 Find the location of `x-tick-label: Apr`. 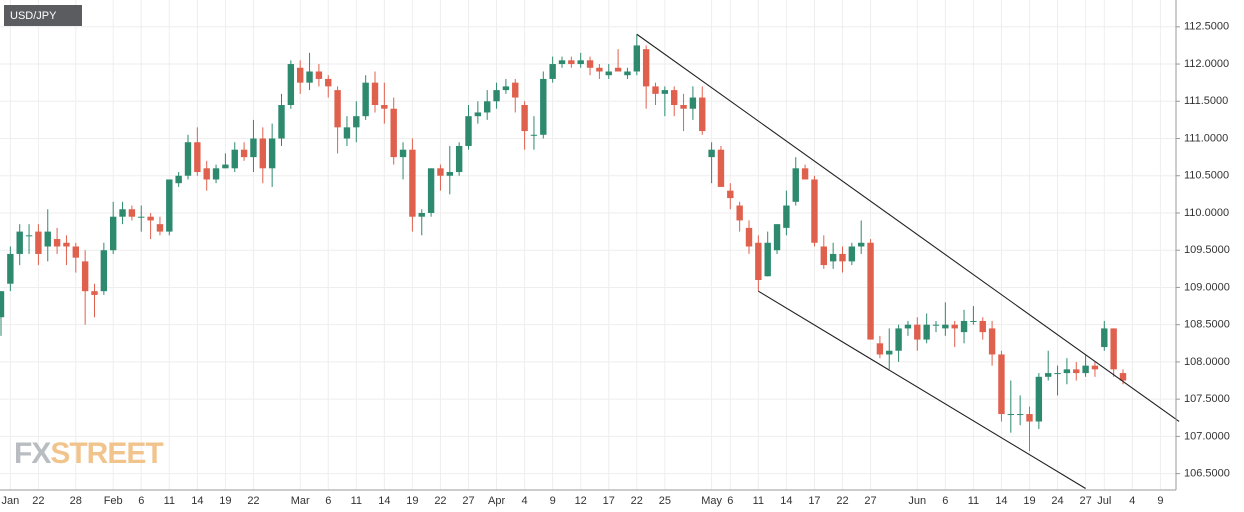

x-tick-label: Apr is located at coordinates (496, 501).